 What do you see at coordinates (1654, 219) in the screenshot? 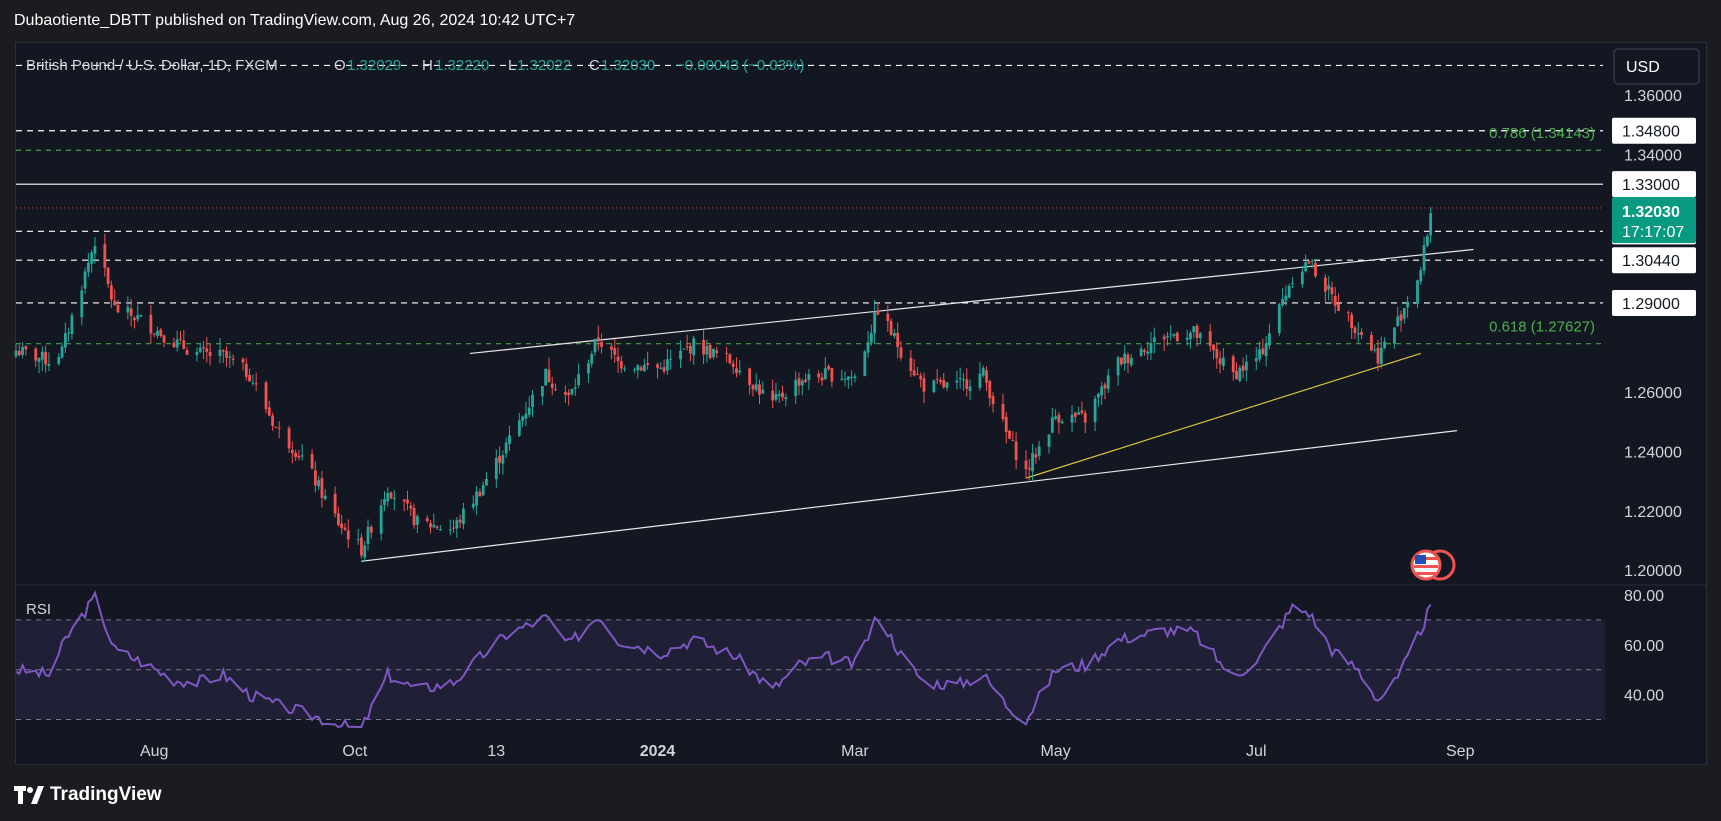
I see `price-tag-layer: 1.32030 17:17:07` at bounding box center [1654, 219].